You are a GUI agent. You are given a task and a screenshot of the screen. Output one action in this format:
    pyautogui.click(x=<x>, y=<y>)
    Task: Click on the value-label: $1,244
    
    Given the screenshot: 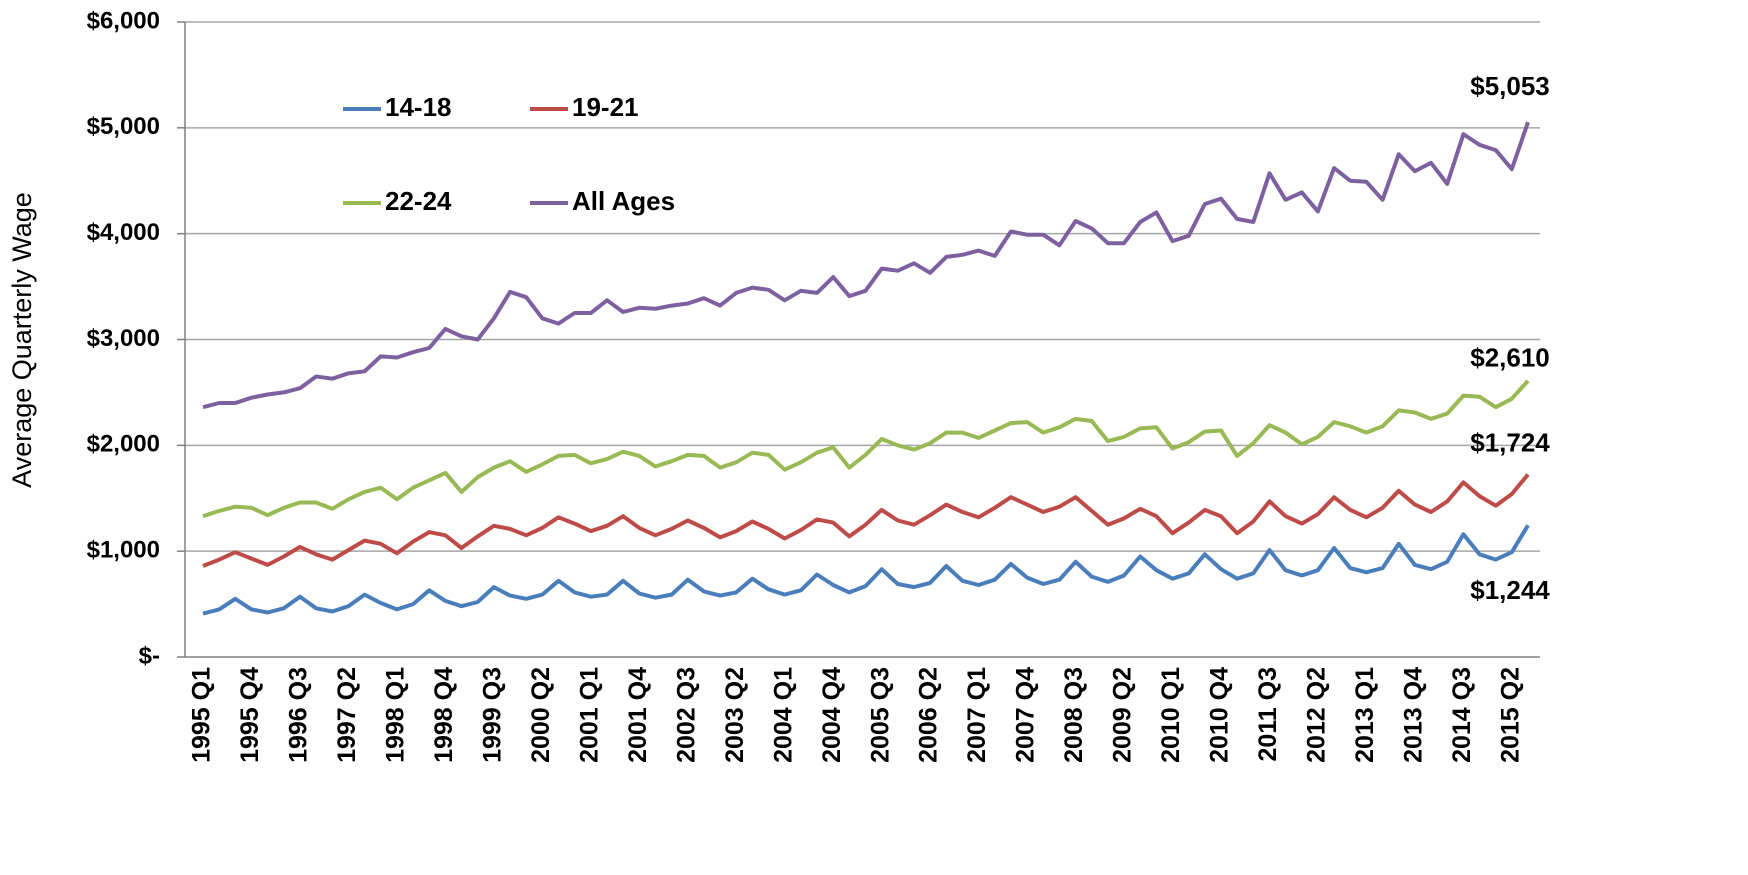 What is the action you would take?
    pyautogui.click(x=1510, y=590)
    